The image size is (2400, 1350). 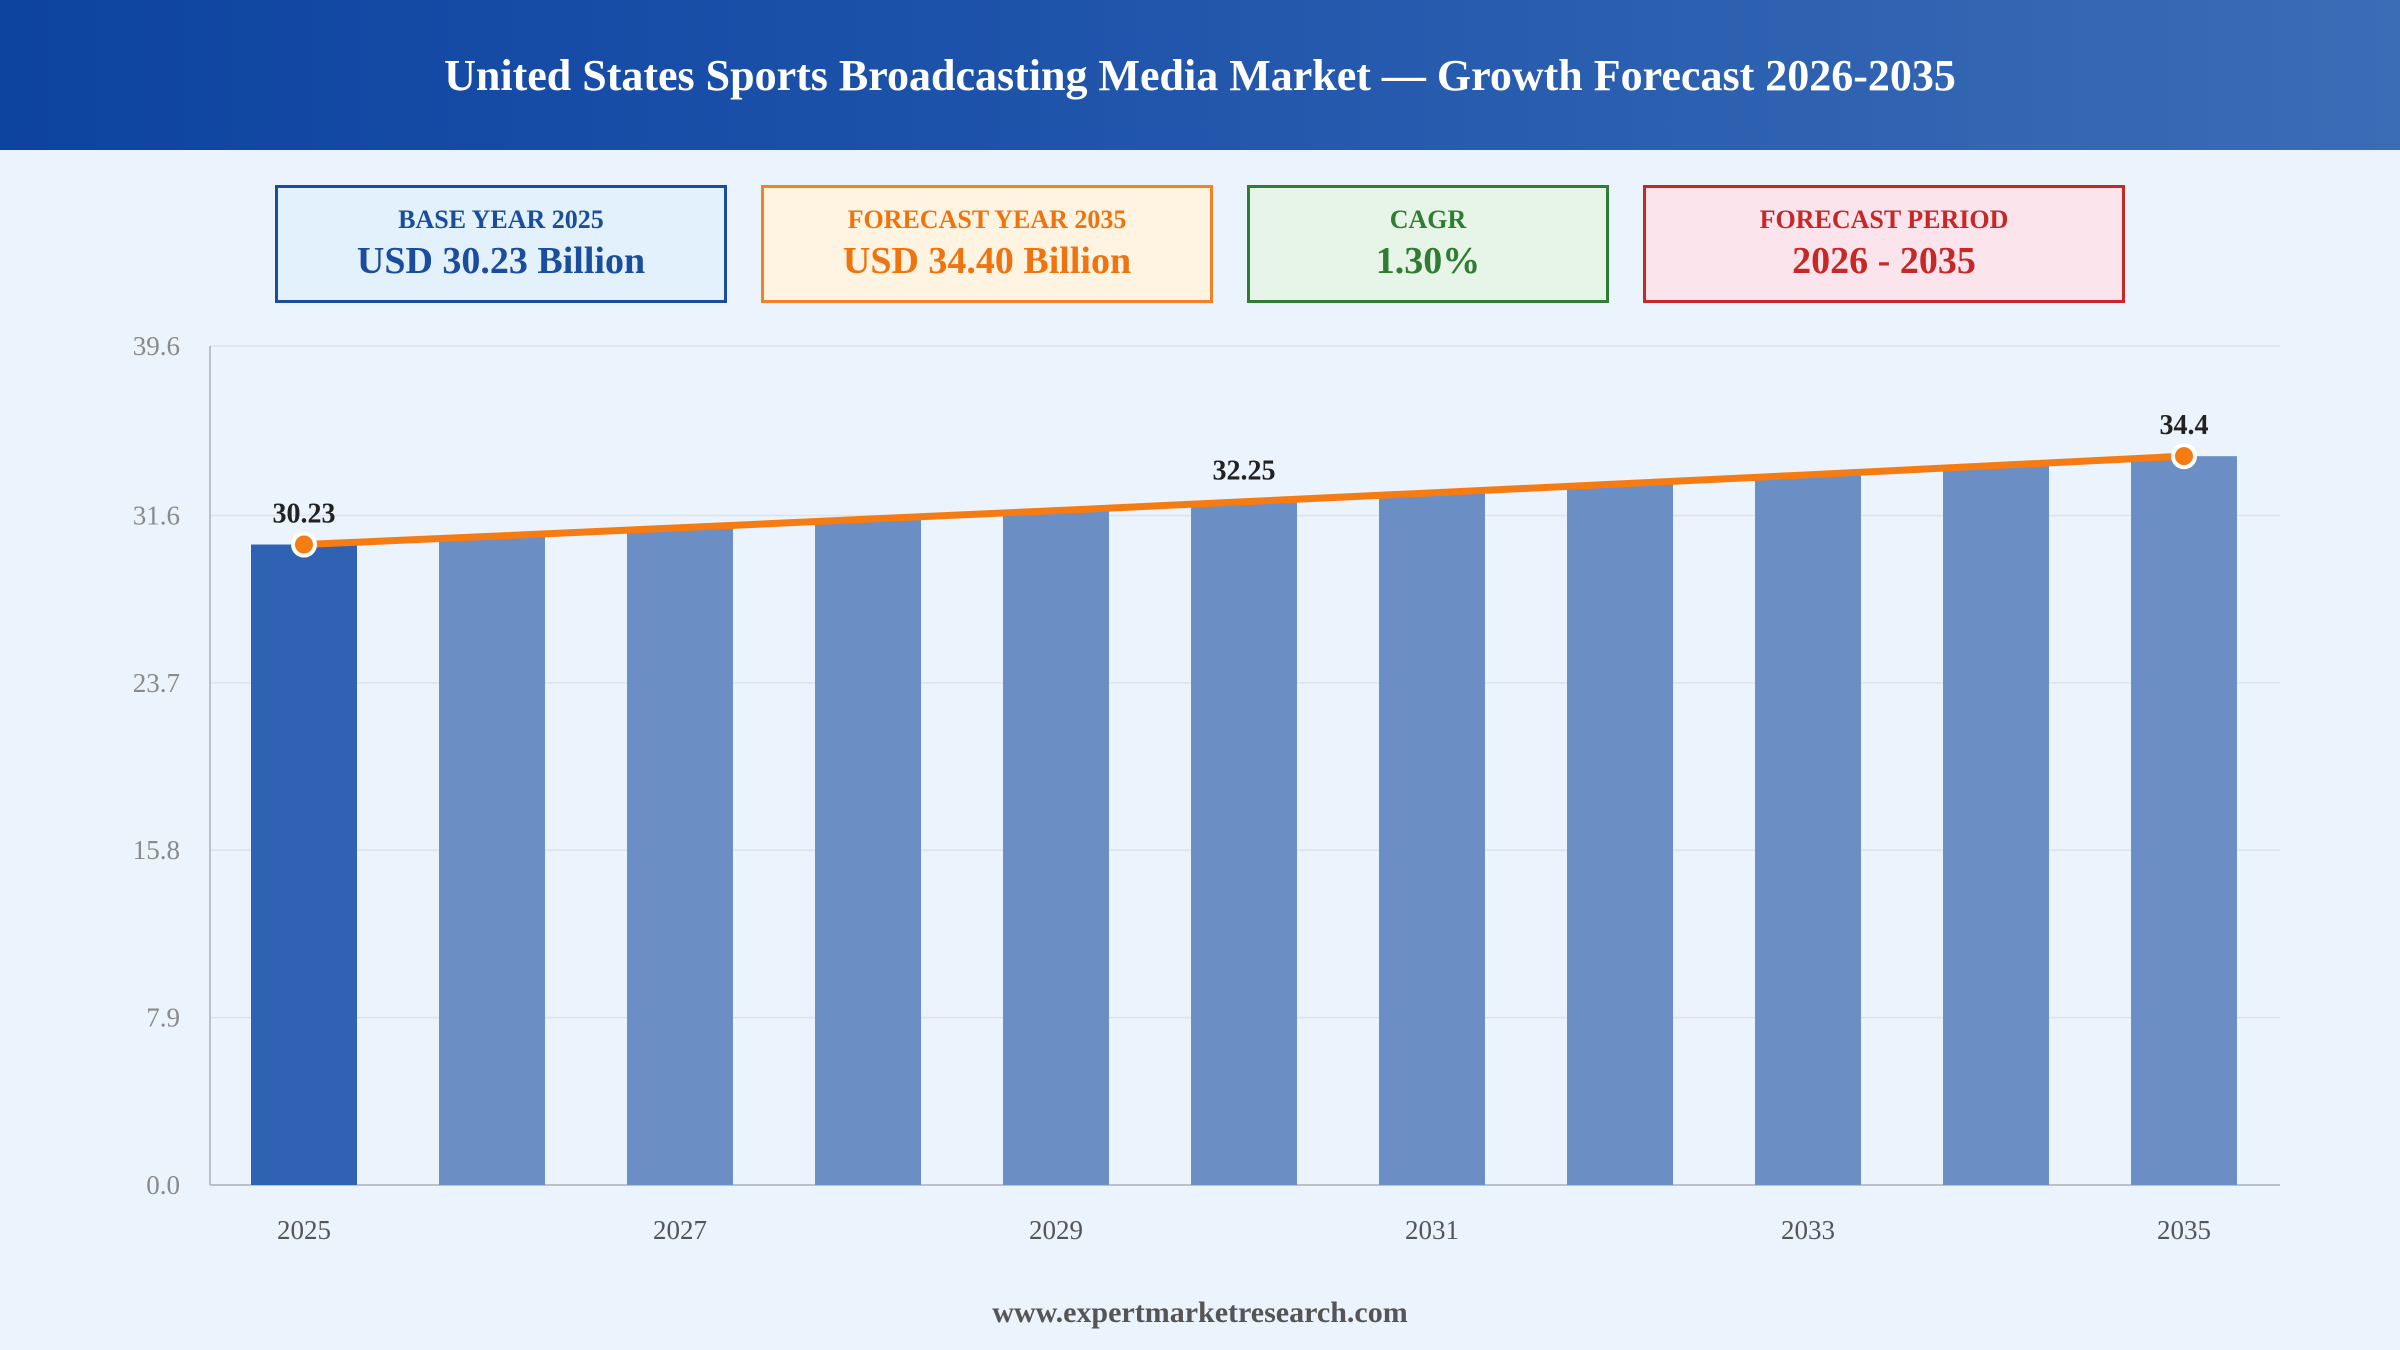 What do you see at coordinates (304, 514) in the screenshot?
I see `data-label: 30.23` at bounding box center [304, 514].